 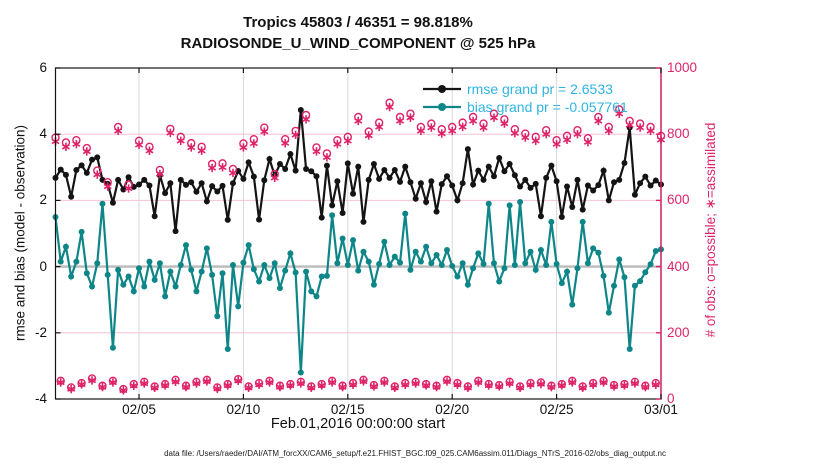 What do you see at coordinates (678, 200) in the screenshot?
I see `y-right-tick-label: 600` at bounding box center [678, 200].